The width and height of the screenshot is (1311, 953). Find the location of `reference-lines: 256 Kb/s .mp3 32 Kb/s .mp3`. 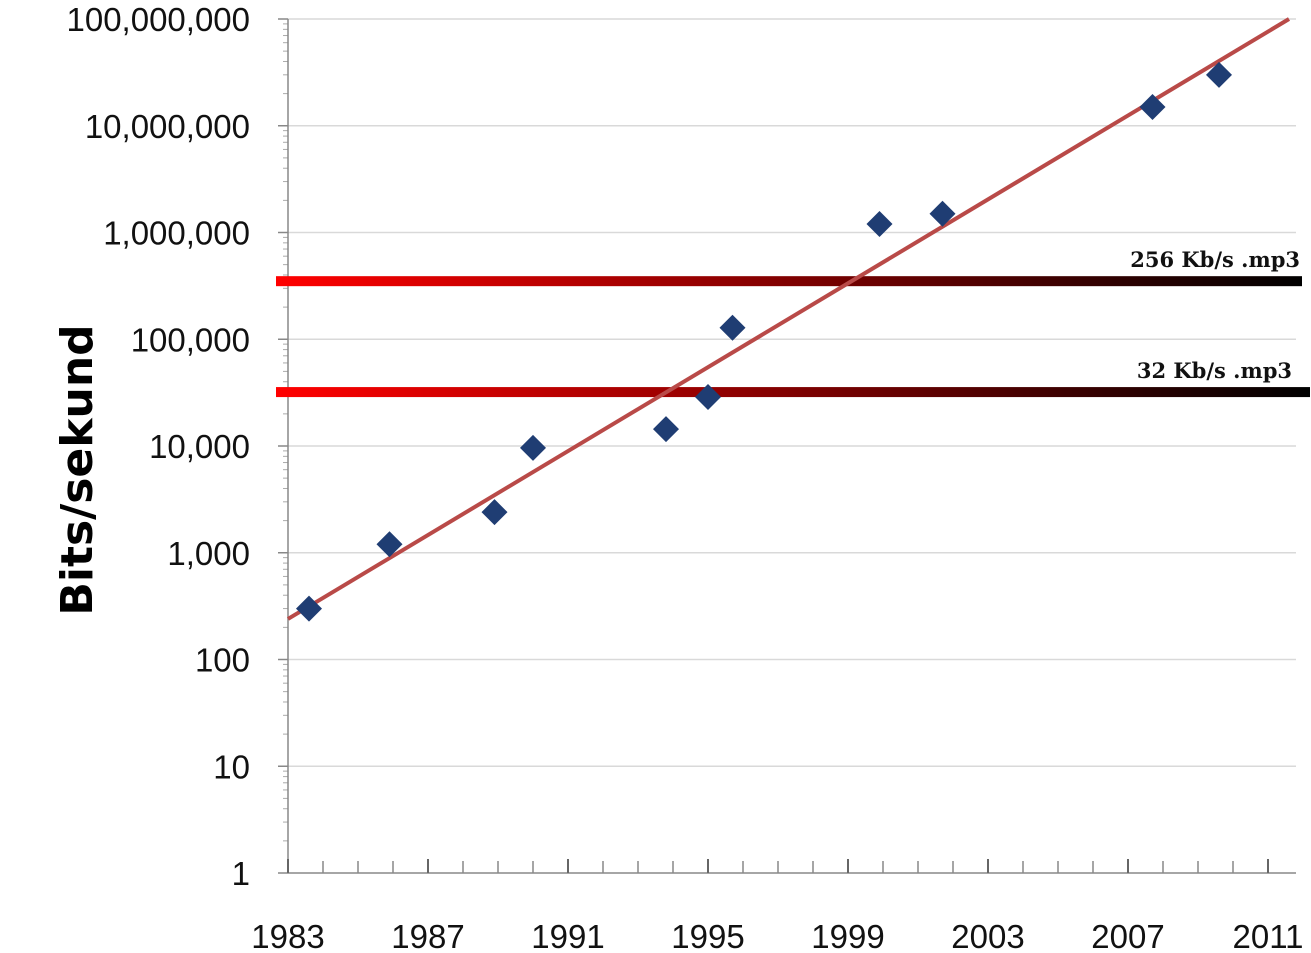

reference-lines: 256 Kb/s .mp3 32 Kb/s .mp3 is located at coordinates (793, 322).